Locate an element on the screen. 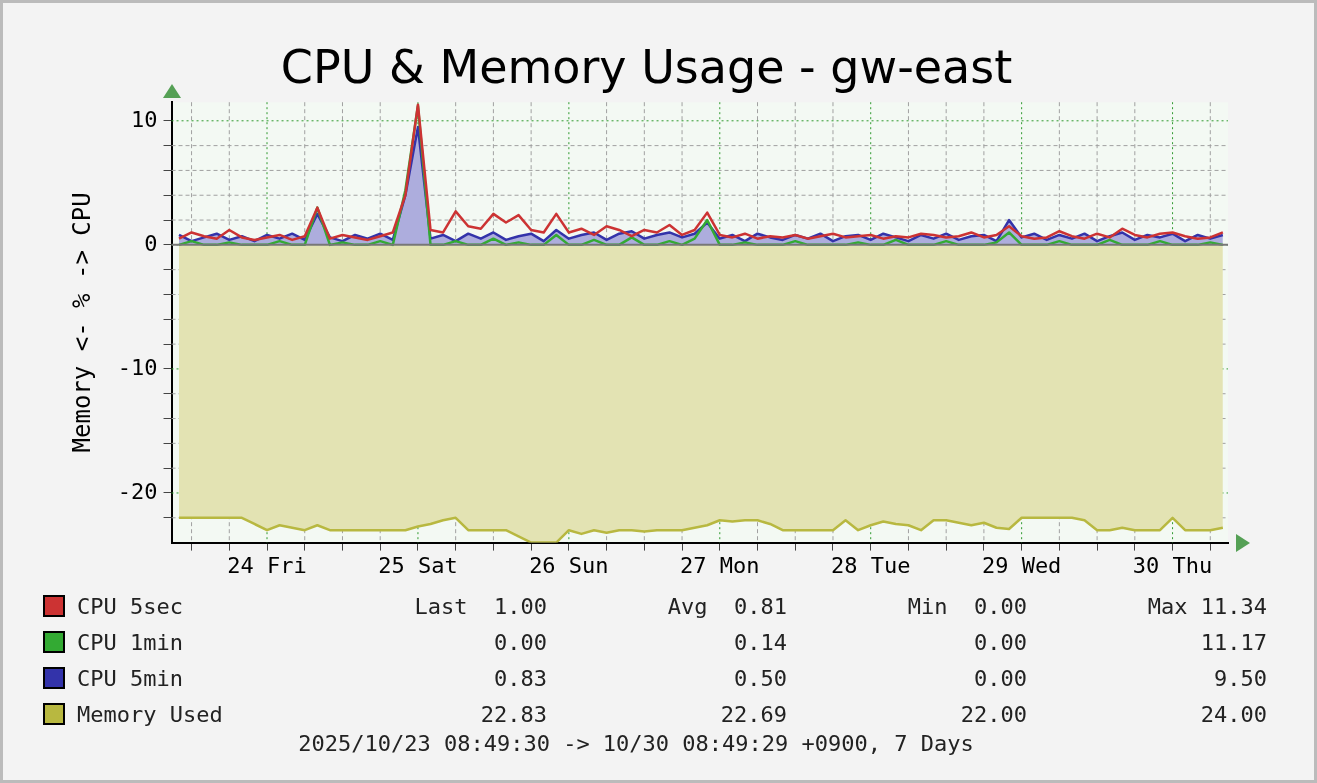 The width and height of the screenshot is (1317, 783). text: Avg 0.81 is located at coordinates (726, 606).